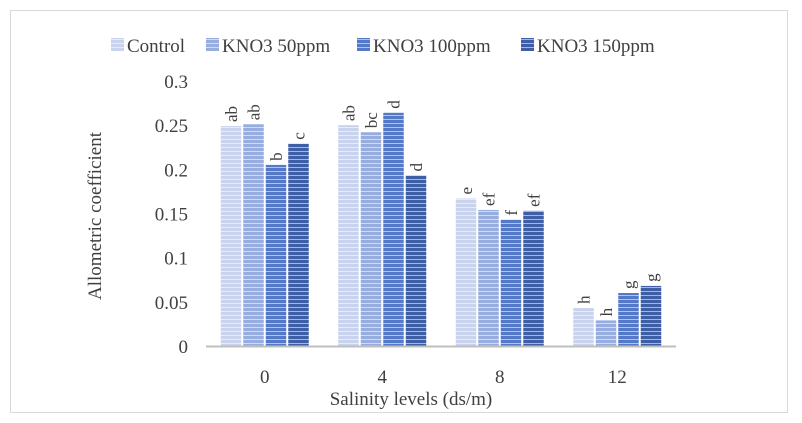 The width and height of the screenshot is (802, 423). Describe the element at coordinates (176, 170) in the screenshot. I see `y-tick-label: 0.2` at that location.